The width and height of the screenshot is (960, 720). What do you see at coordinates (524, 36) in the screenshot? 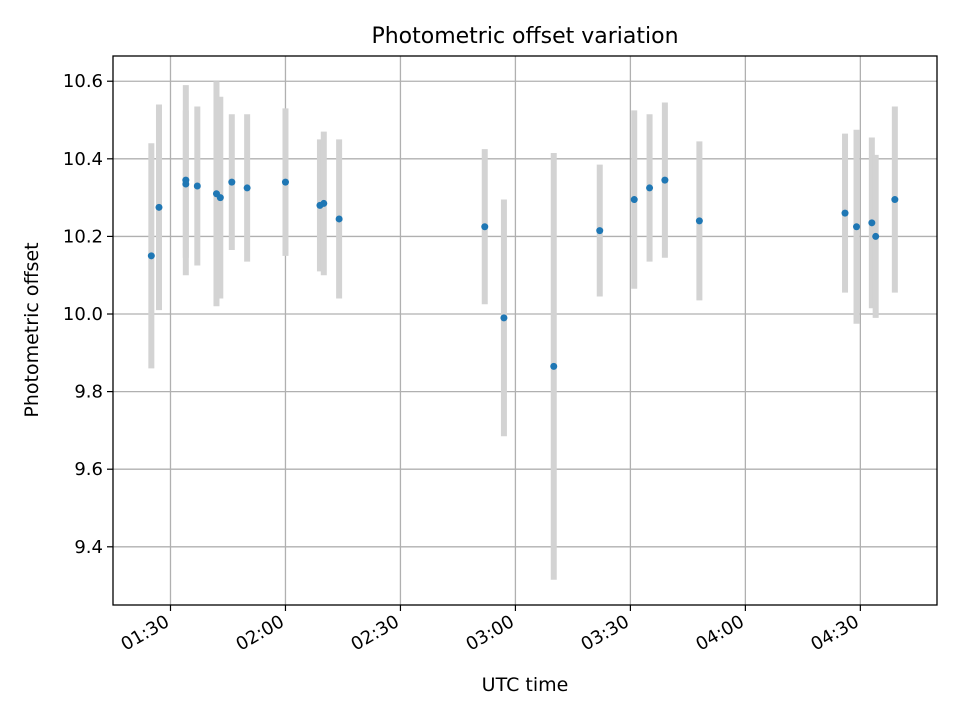
I see `chart-title: Photometric offset variation` at bounding box center [524, 36].